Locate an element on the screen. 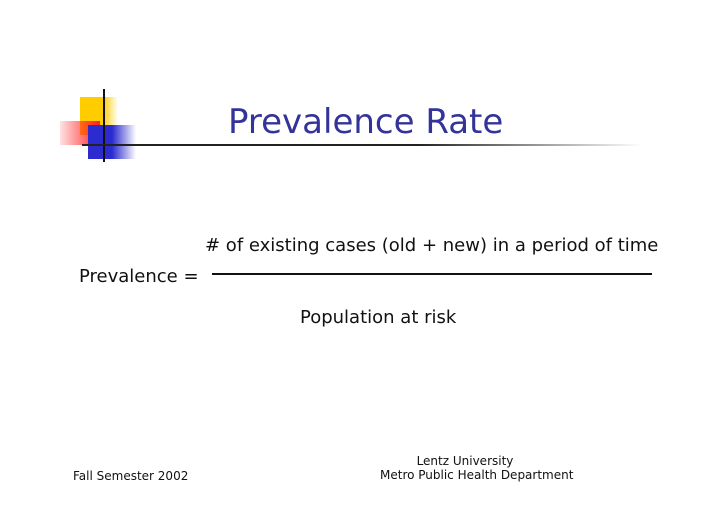 Image resolution: width=720 pixels, height=509 pixels. footer-university: Lentz University is located at coordinates (465, 461).